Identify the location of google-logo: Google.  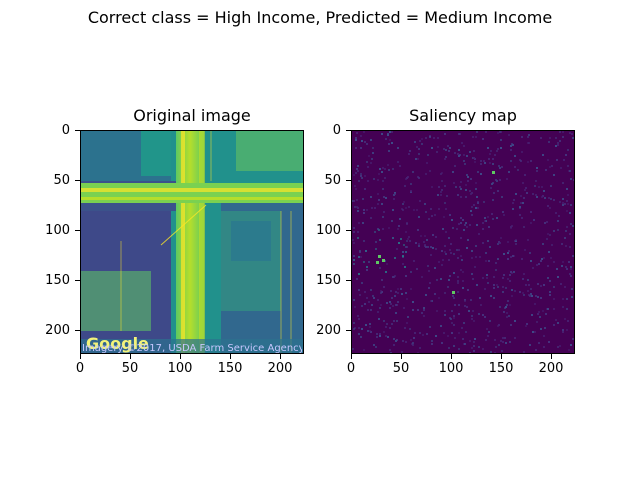
(117, 343).